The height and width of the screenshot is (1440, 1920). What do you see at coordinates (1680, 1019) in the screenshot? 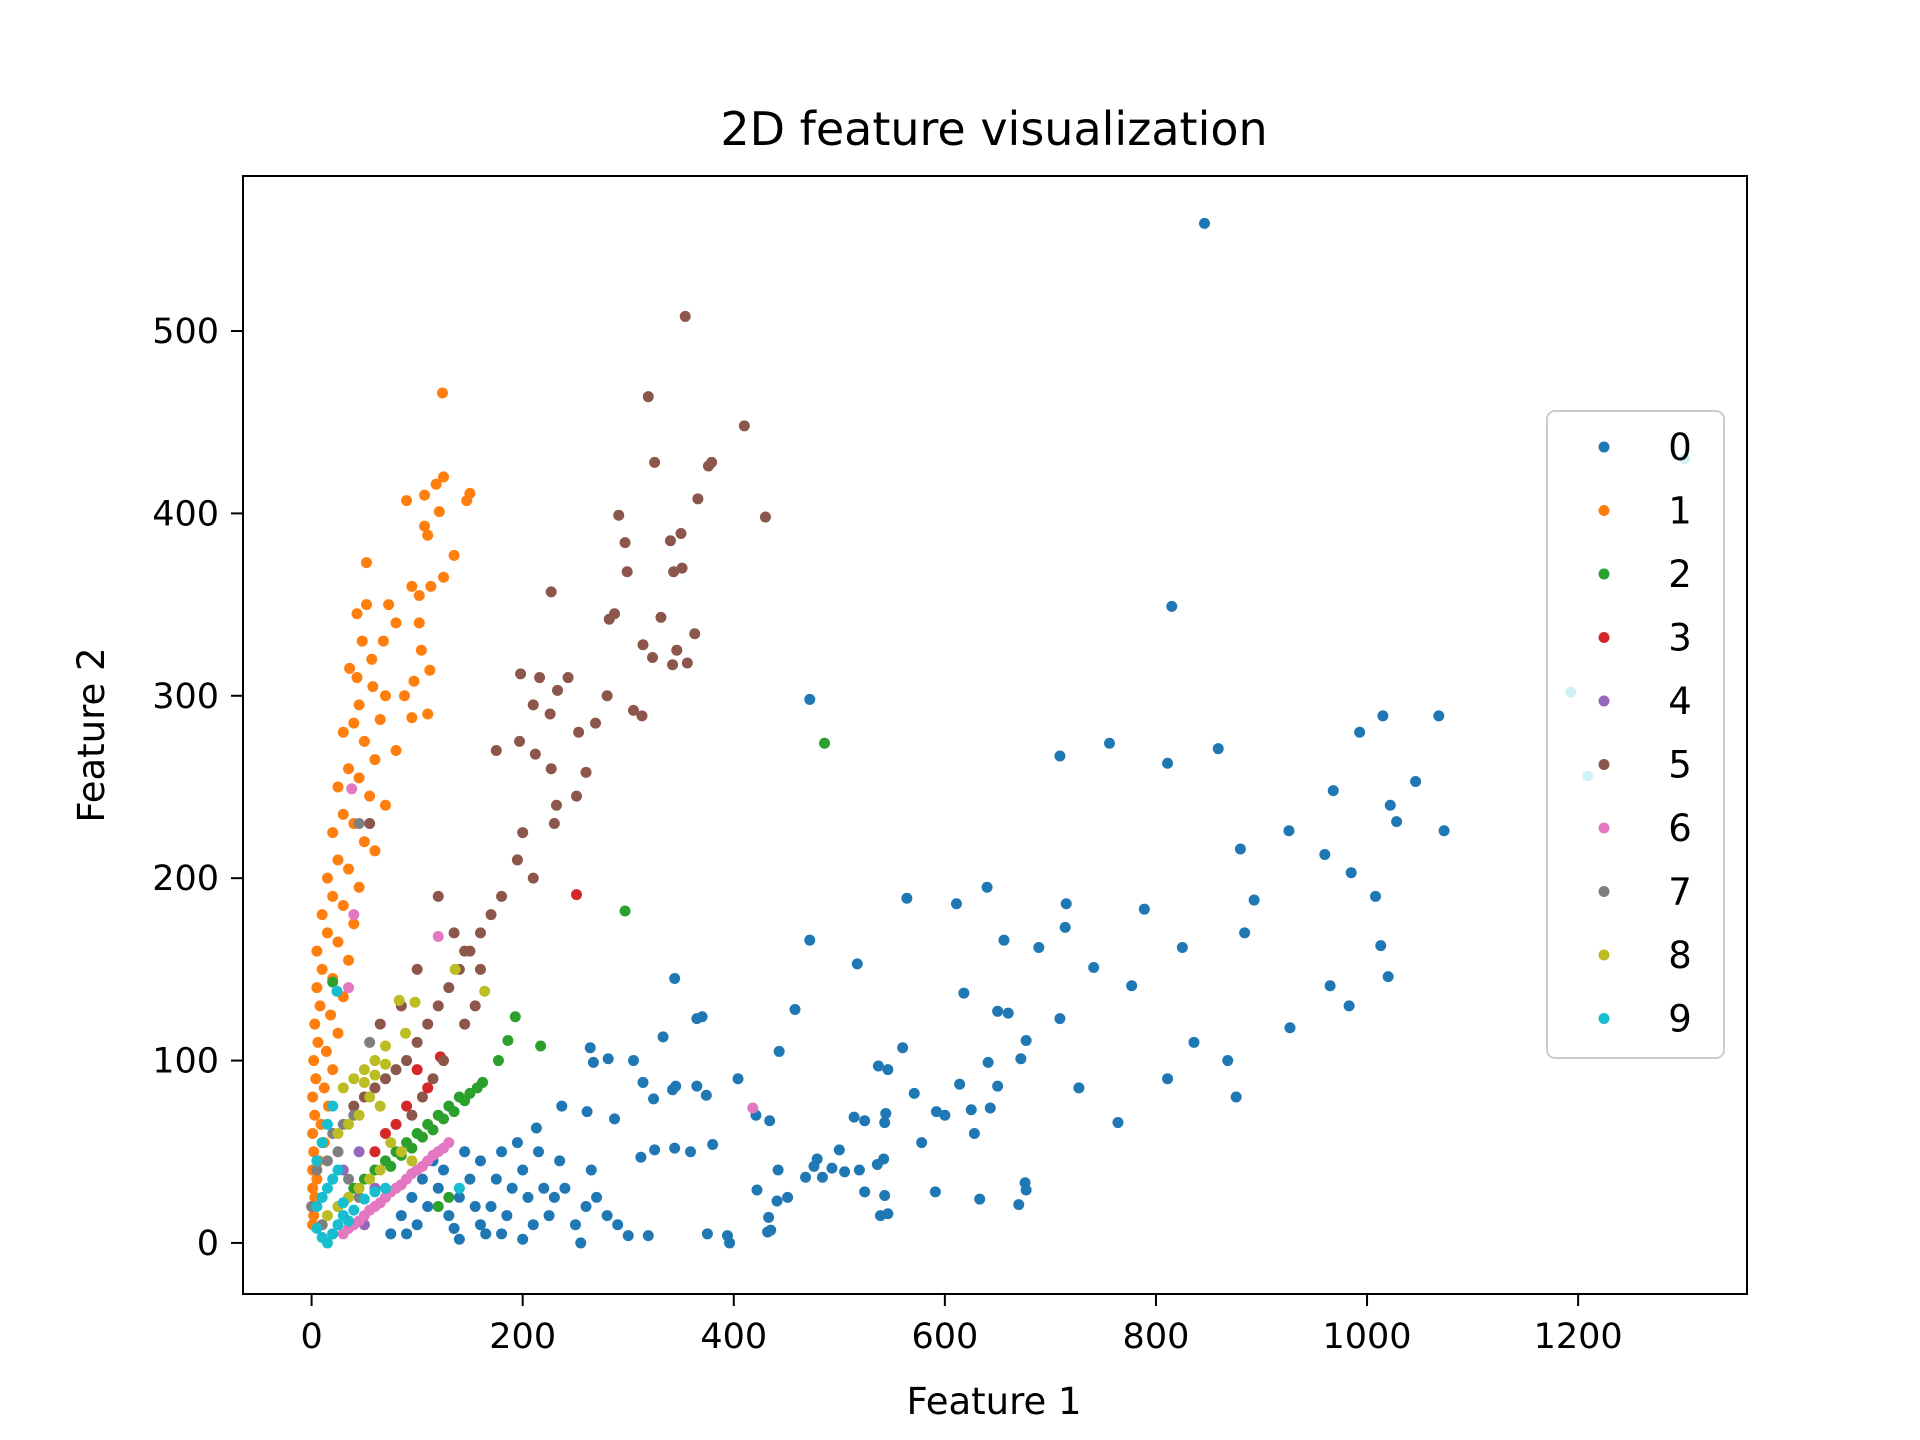
I see `legend-label-9: 9` at bounding box center [1680, 1019].